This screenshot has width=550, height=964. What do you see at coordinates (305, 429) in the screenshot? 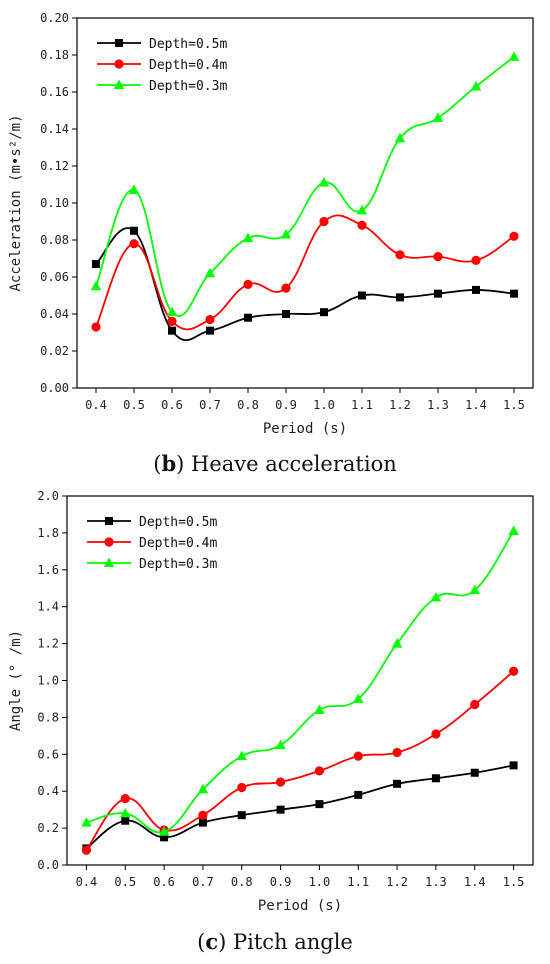
I see `heave-x-axis-label: Period (s)` at bounding box center [305, 429].